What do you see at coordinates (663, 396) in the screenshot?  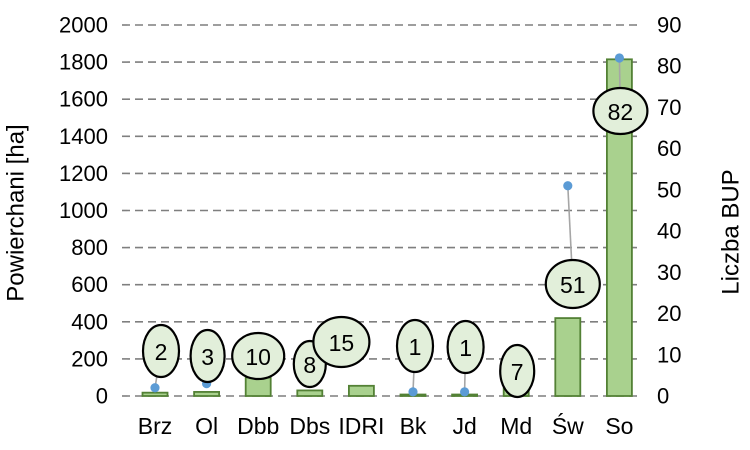 I see `right-axis-tick: 0` at bounding box center [663, 396].